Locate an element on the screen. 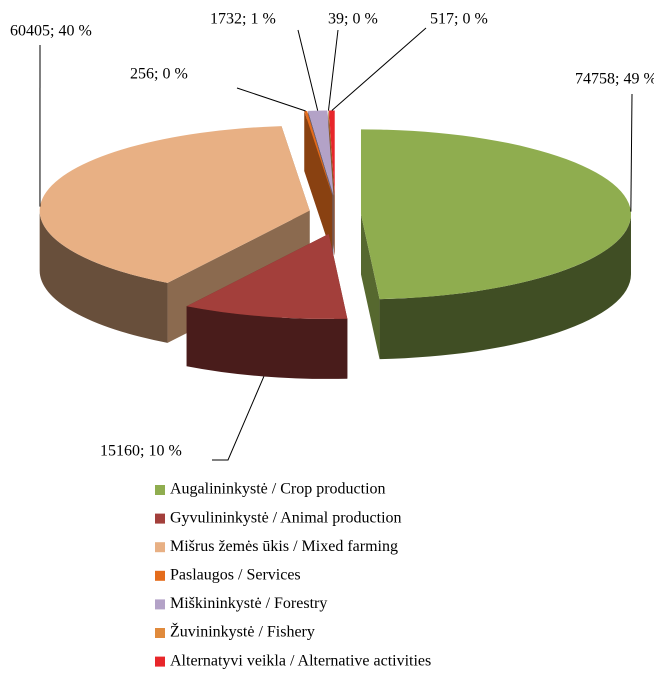 The height and width of the screenshot is (675, 654). data-label: 1732; 1 % is located at coordinates (243, 19).